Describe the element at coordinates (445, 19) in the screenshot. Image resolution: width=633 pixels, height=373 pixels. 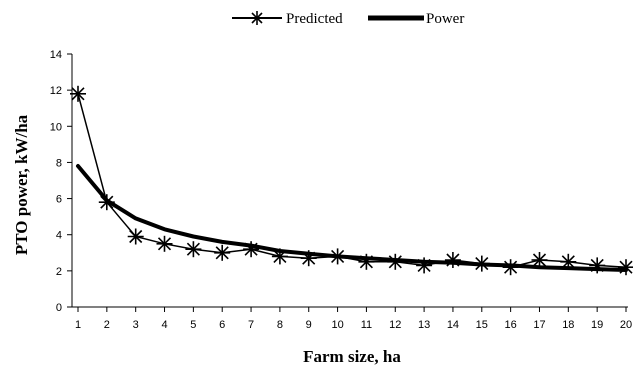
I see `legend-power-label: Power` at that location.